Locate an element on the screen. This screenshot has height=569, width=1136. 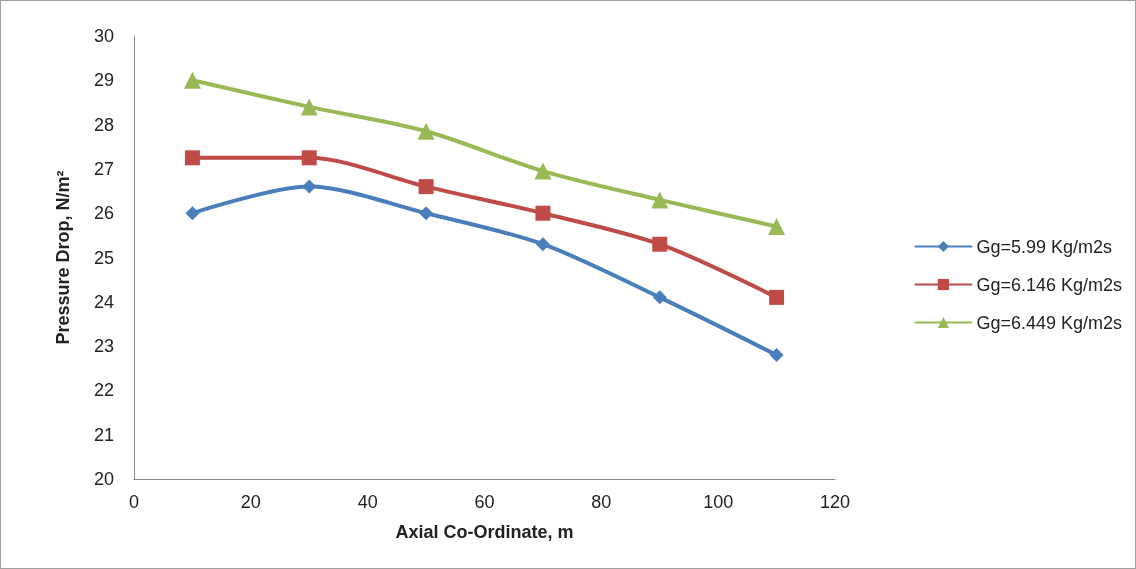
x-tick-label: 120 is located at coordinates (835, 502).